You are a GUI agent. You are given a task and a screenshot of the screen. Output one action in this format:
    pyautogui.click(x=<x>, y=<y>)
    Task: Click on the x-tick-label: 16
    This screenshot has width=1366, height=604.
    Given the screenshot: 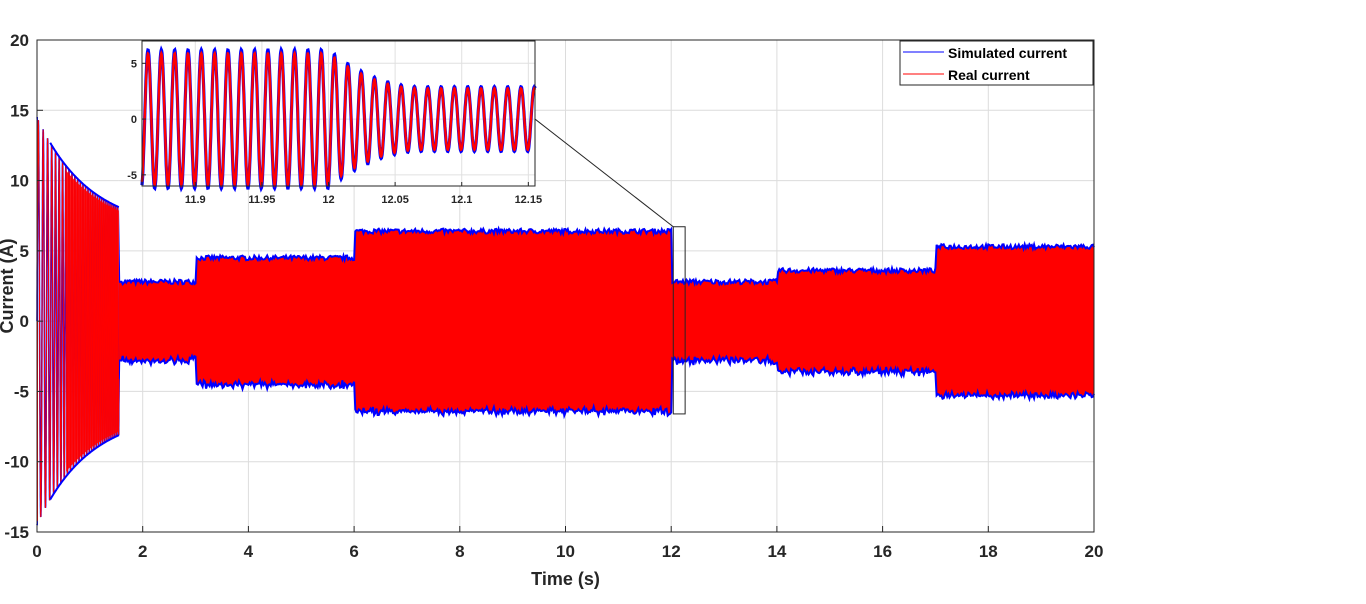 What is the action you would take?
    pyautogui.click(x=882, y=551)
    